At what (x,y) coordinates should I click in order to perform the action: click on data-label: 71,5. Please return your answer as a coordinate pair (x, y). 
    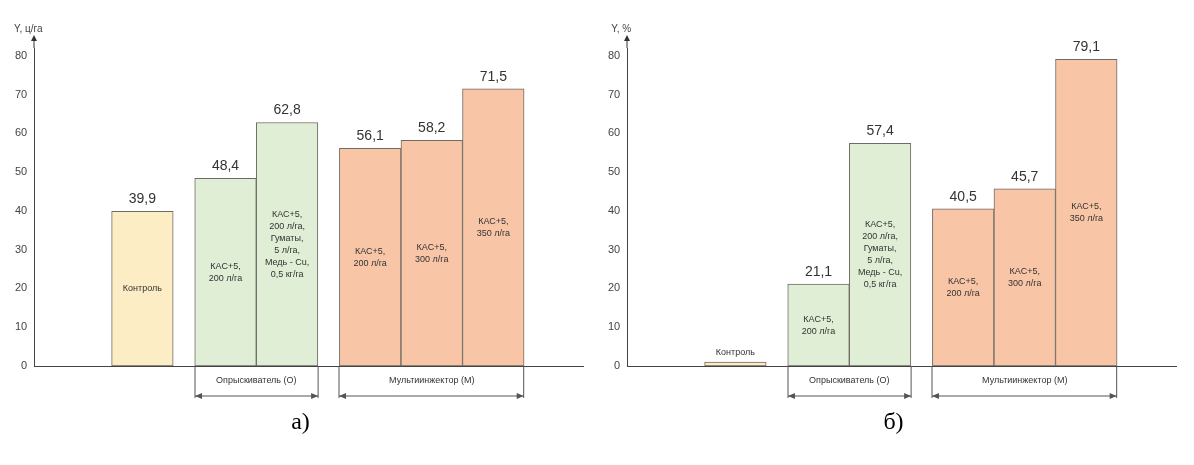
    Looking at the image, I should click on (493, 75).